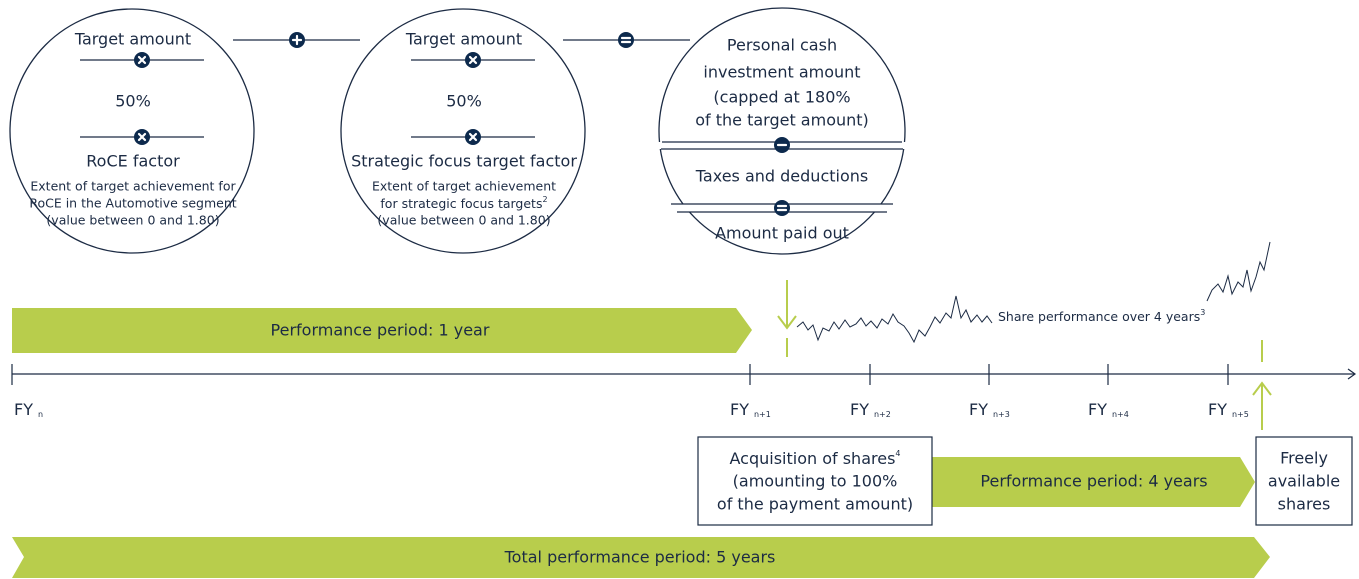 Image resolution: width=1359 pixels, height=579 pixels. What do you see at coordinates (1001, 414) in the screenshot?
I see `year-label-sub: n+3` at bounding box center [1001, 414].